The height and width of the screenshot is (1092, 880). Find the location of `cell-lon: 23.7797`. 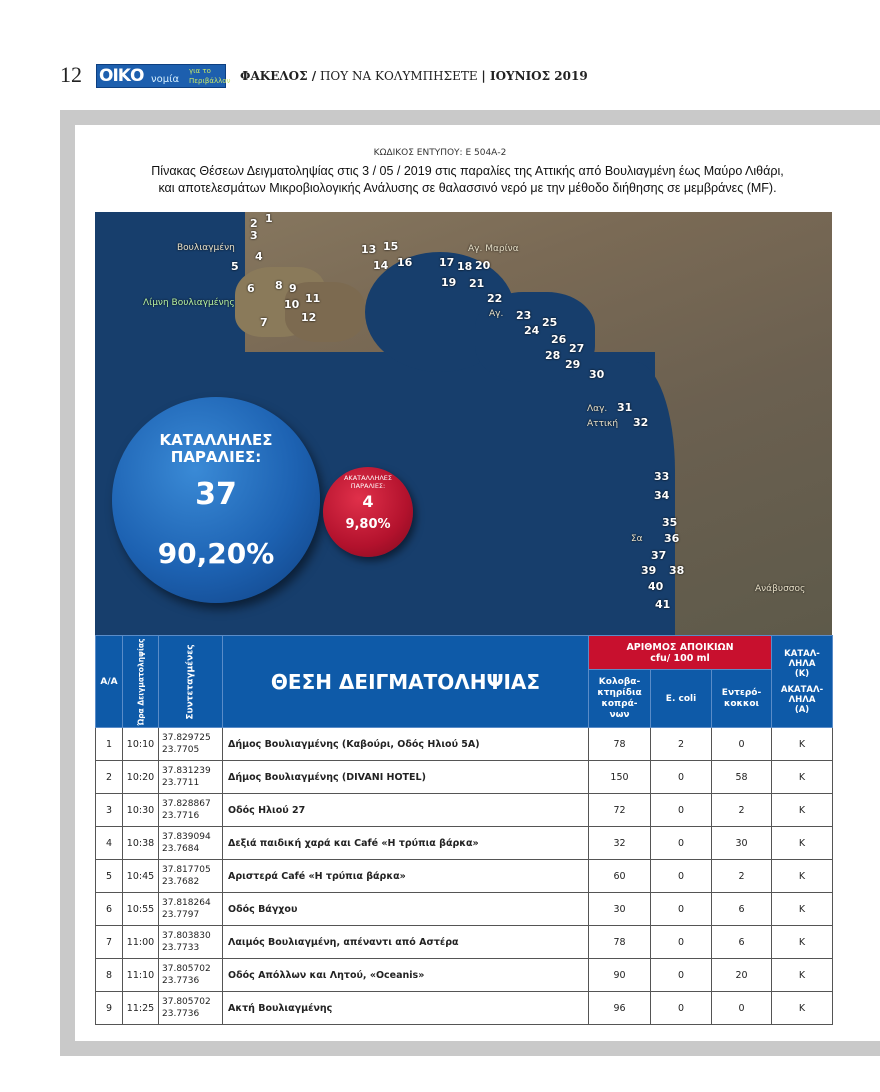

cell-lon: 23.7797 is located at coordinates (181, 915).